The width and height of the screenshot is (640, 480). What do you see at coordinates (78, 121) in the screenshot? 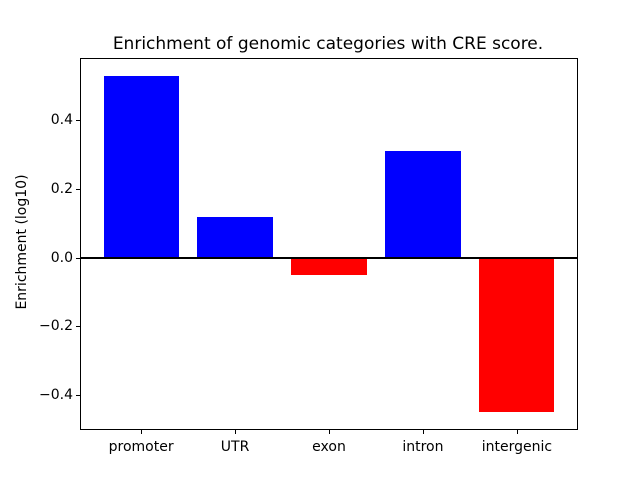
I see `y-tick-0.4` at bounding box center [78, 121].